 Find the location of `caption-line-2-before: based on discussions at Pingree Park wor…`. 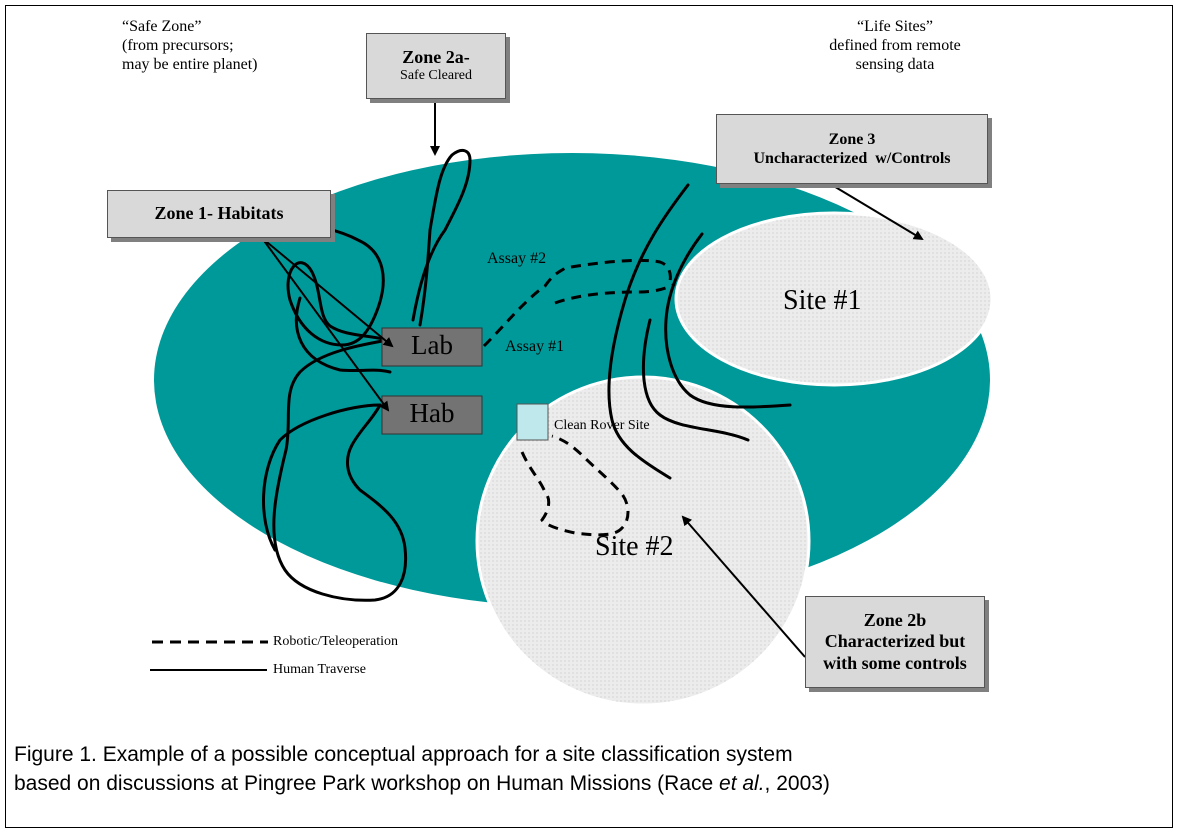

caption-line-2-before: based on discussions at Pingree Park wor… is located at coordinates (367, 783).